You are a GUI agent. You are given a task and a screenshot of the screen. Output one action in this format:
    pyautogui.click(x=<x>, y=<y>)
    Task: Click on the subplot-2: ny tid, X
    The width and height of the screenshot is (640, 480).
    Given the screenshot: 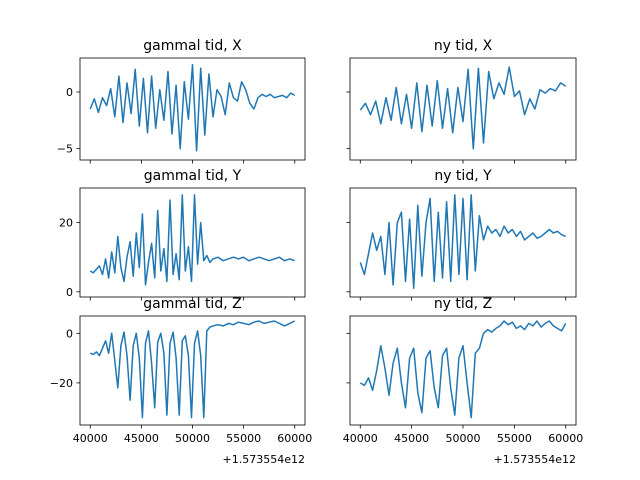 What is the action you would take?
    pyautogui.click(x=461, y=101)
    